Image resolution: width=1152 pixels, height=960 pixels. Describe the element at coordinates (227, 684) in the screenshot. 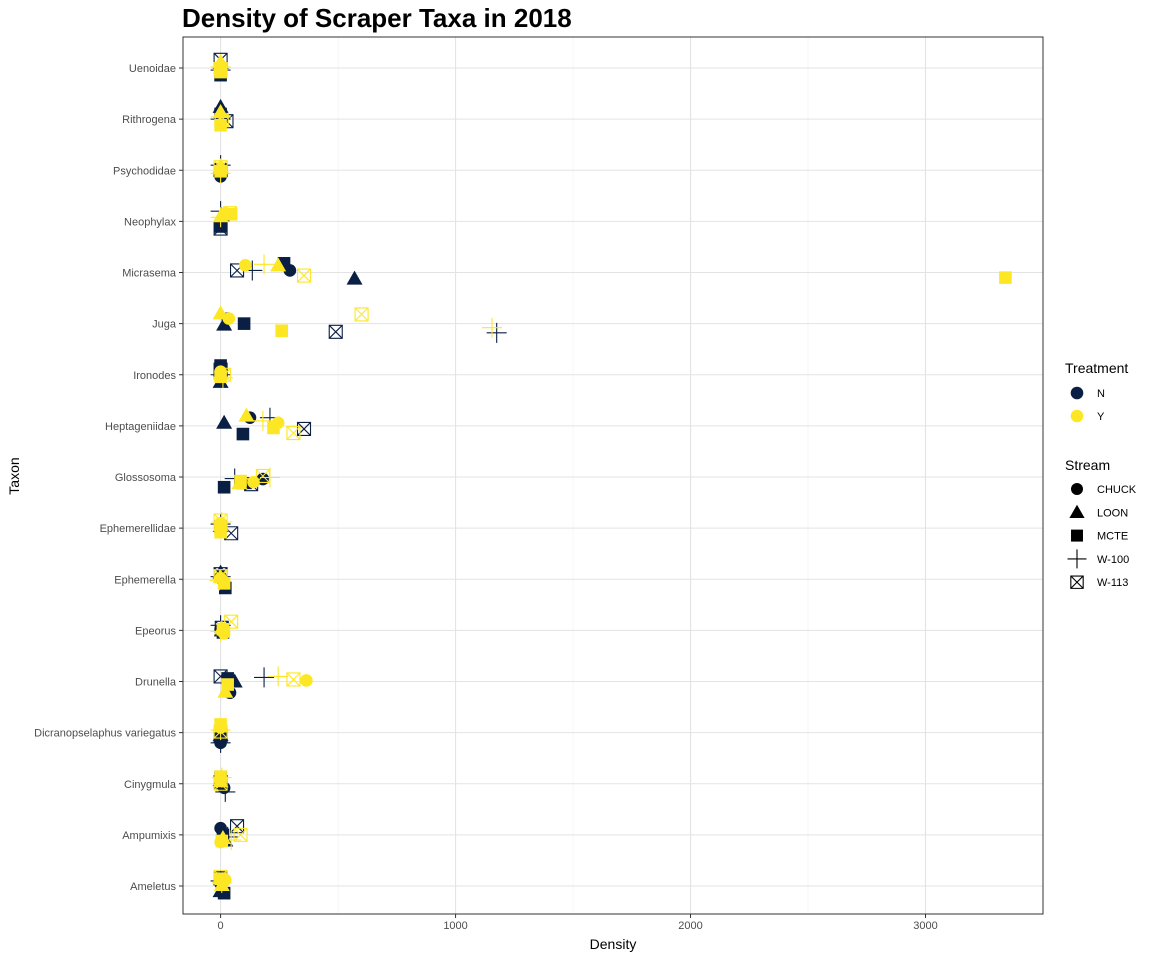

I see `point-drunella-mcte-y` at that location.